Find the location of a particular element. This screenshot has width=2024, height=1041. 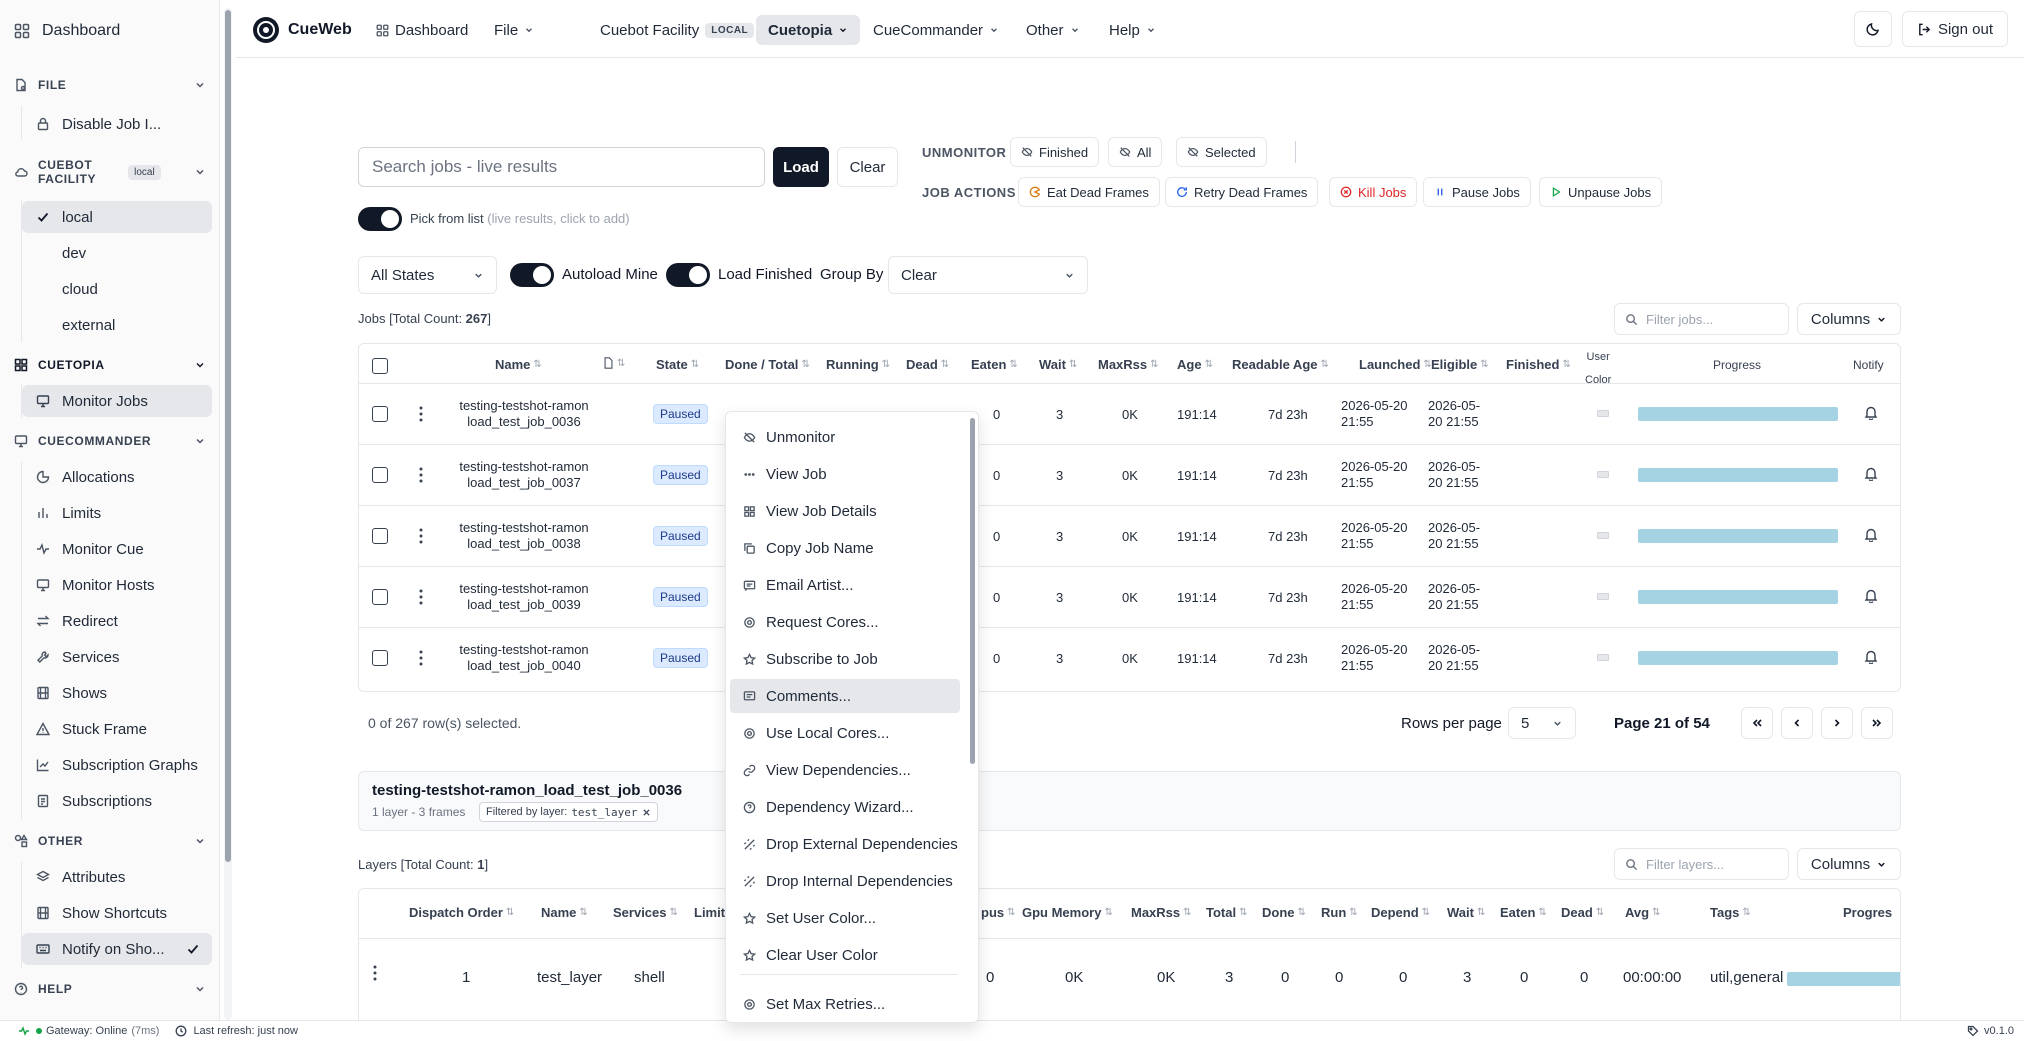

layer-row-menu-button is located at coordinates (375, 973).